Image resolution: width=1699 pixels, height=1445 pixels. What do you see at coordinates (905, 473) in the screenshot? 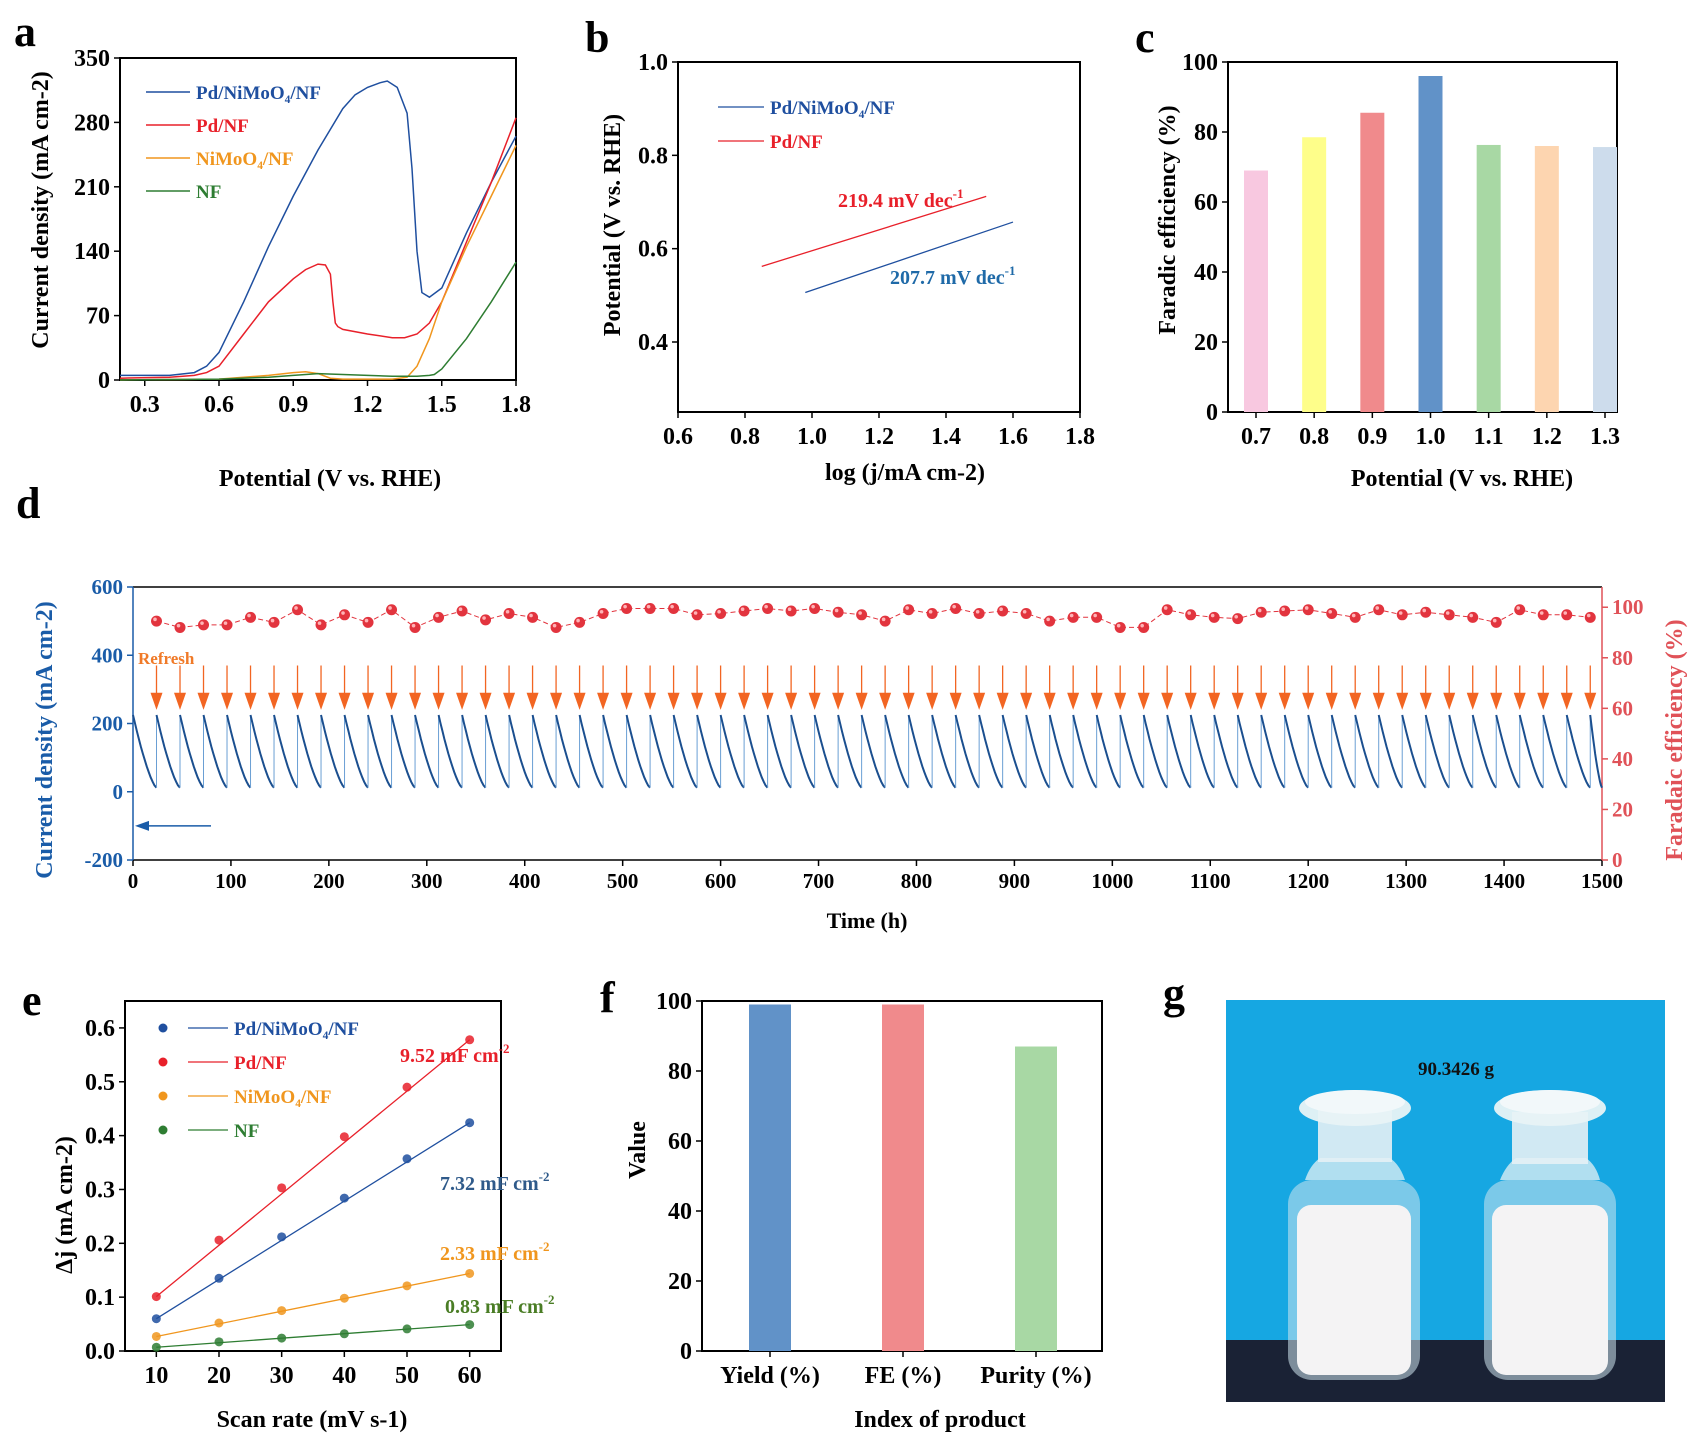
I see `b-xlabel: log (j/mA cm-2)` at bounding box center [905, 473].